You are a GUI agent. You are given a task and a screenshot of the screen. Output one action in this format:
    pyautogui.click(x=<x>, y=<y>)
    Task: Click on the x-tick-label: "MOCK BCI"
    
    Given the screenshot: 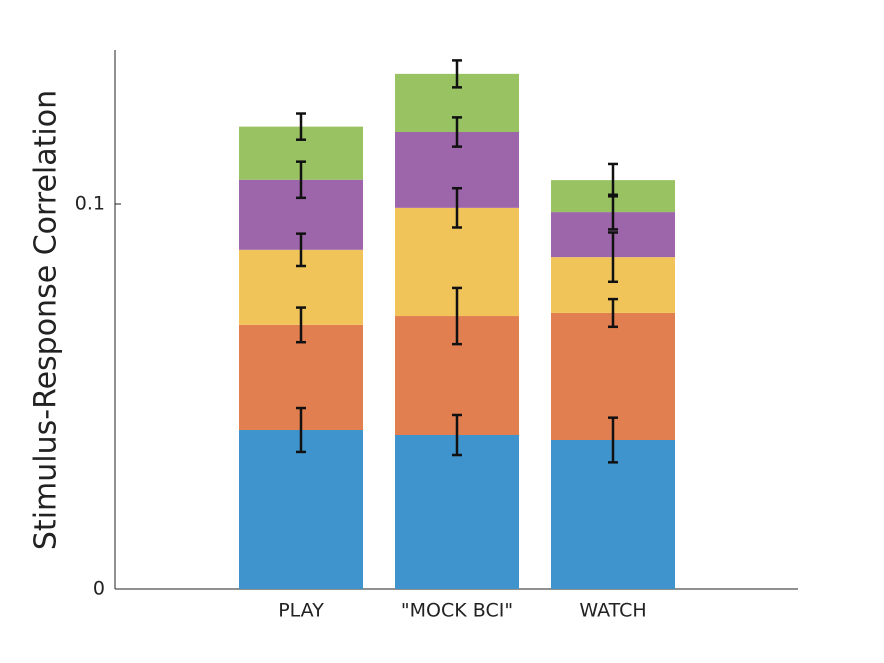 What is the action you would take?
    pyautogui.click(x=457, y=611)
    